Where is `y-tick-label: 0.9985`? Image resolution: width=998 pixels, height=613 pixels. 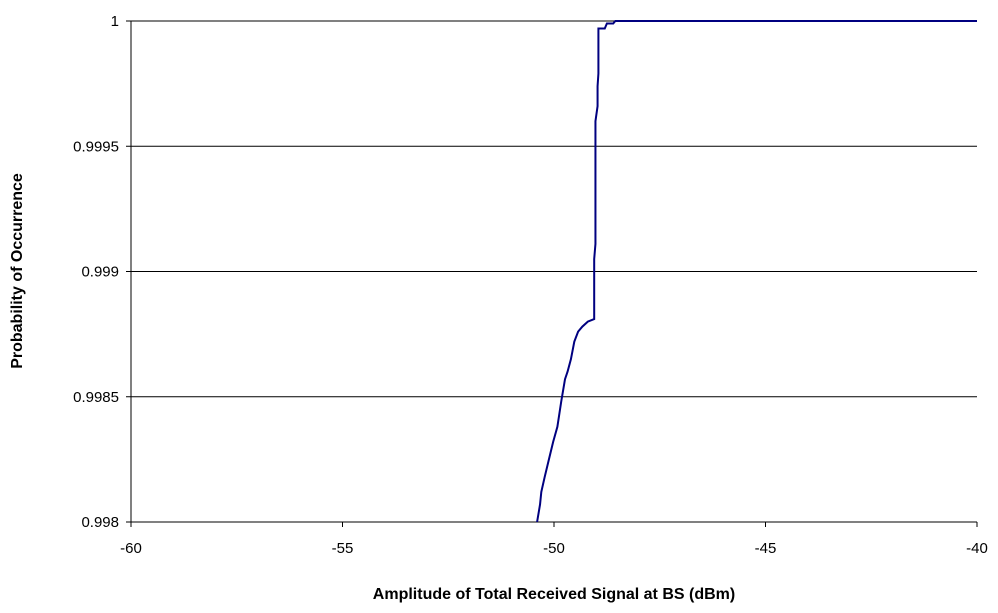 y-tick-label: 0.9985 is located at coordinates (96, 397).